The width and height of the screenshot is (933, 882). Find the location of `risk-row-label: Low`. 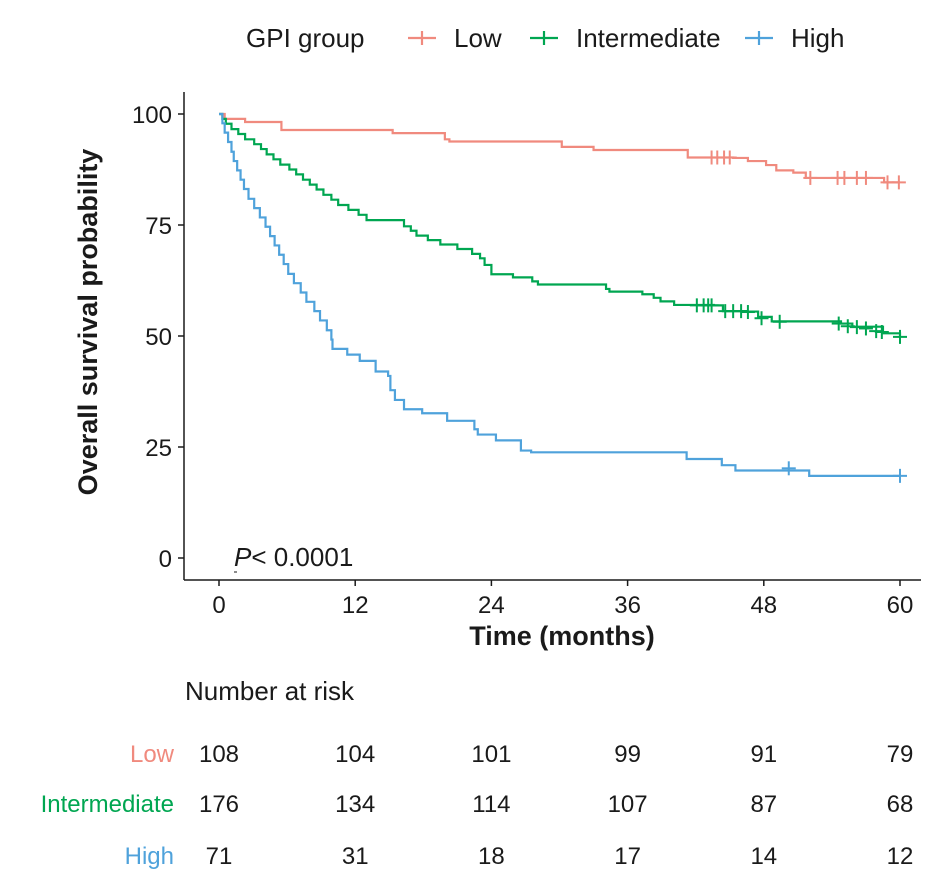

risk-row-label: Low is located at coordinates (152, 754).